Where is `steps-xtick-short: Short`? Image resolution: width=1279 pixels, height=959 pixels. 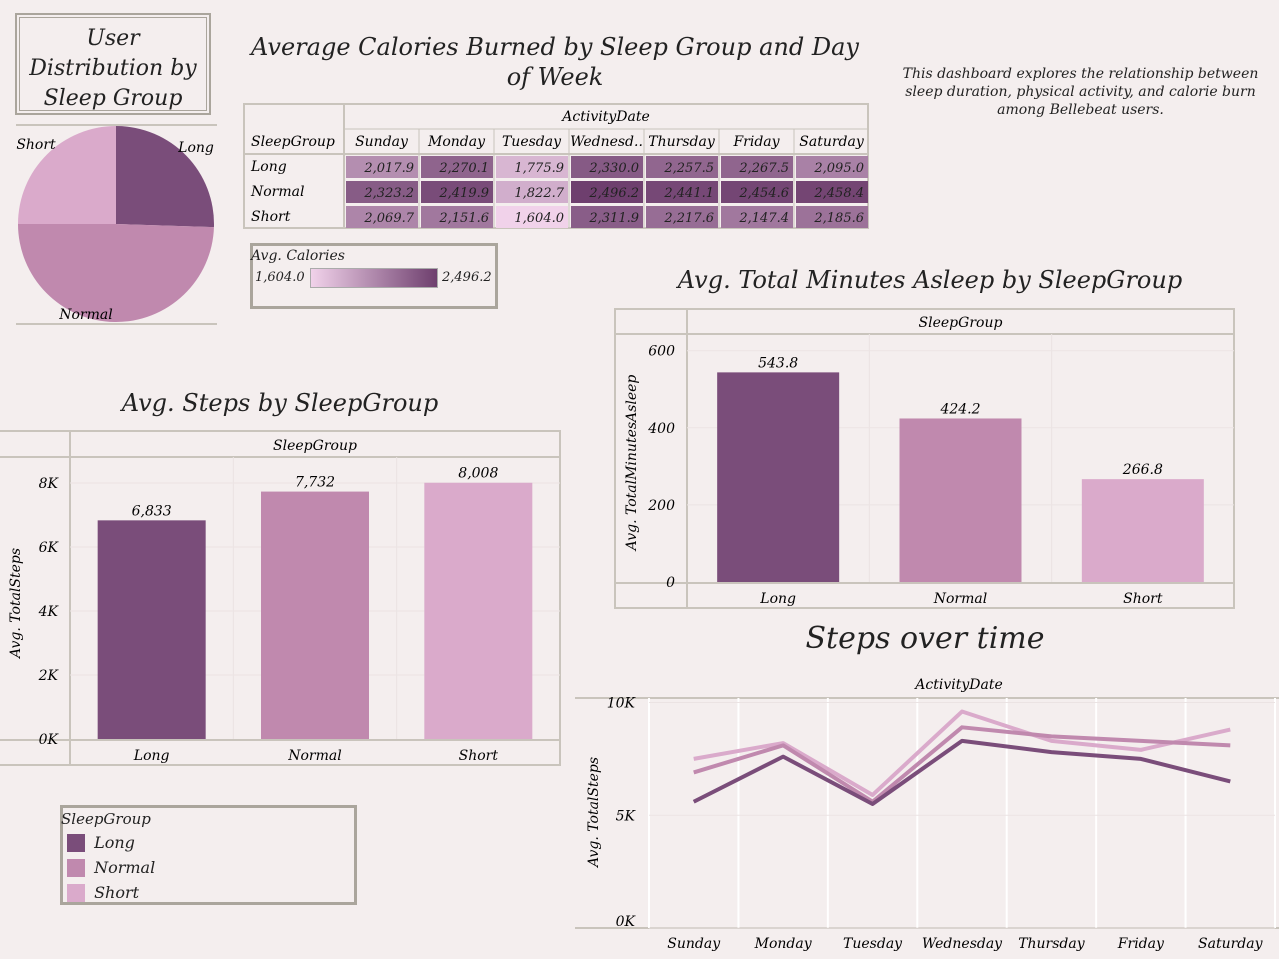
steps-xtick-short: Short is located at coordinates (479, 756).